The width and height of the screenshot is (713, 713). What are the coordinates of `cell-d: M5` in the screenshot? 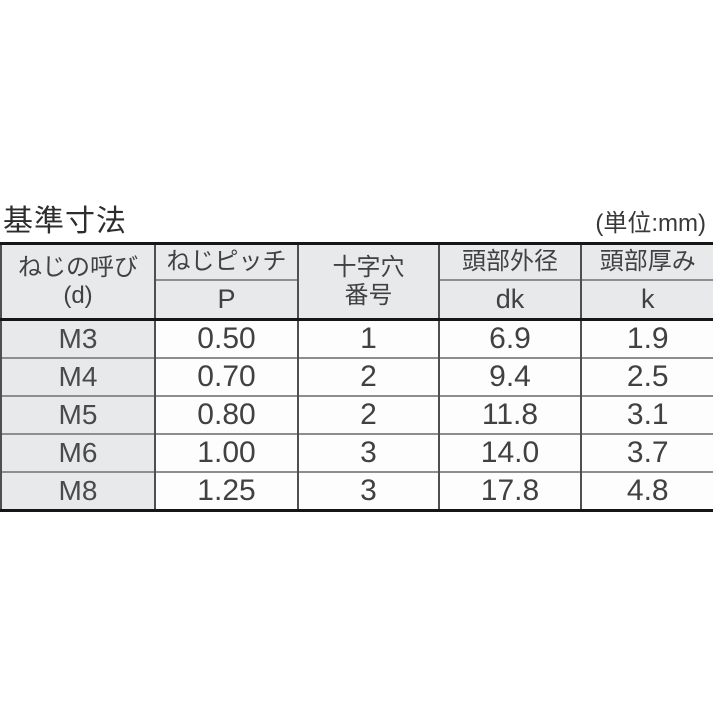 It's located at (77, 414).